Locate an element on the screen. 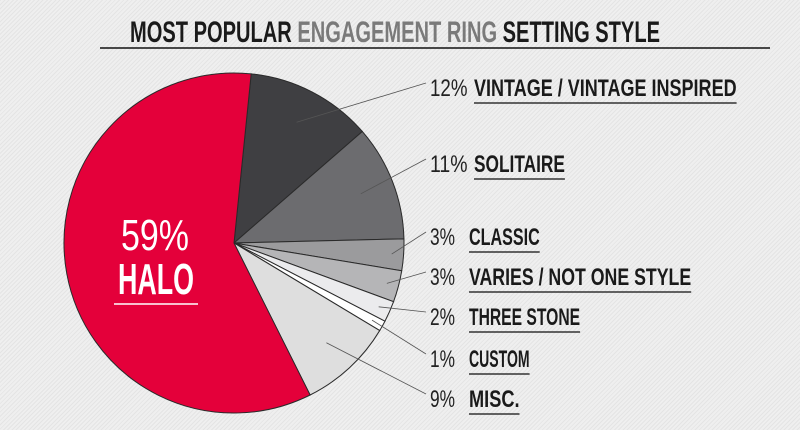  category-label-misc: MISC. is located at coordinates (494, 399).